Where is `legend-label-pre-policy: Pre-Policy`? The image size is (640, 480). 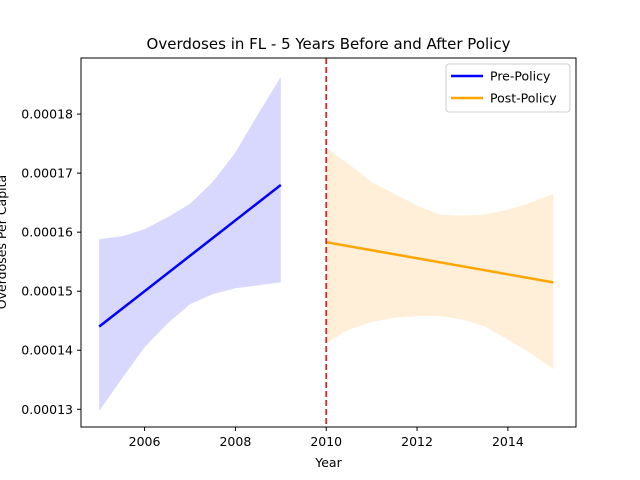
legend-label-pre-policy: Pre-Policy is located at coordinates (520, 76).